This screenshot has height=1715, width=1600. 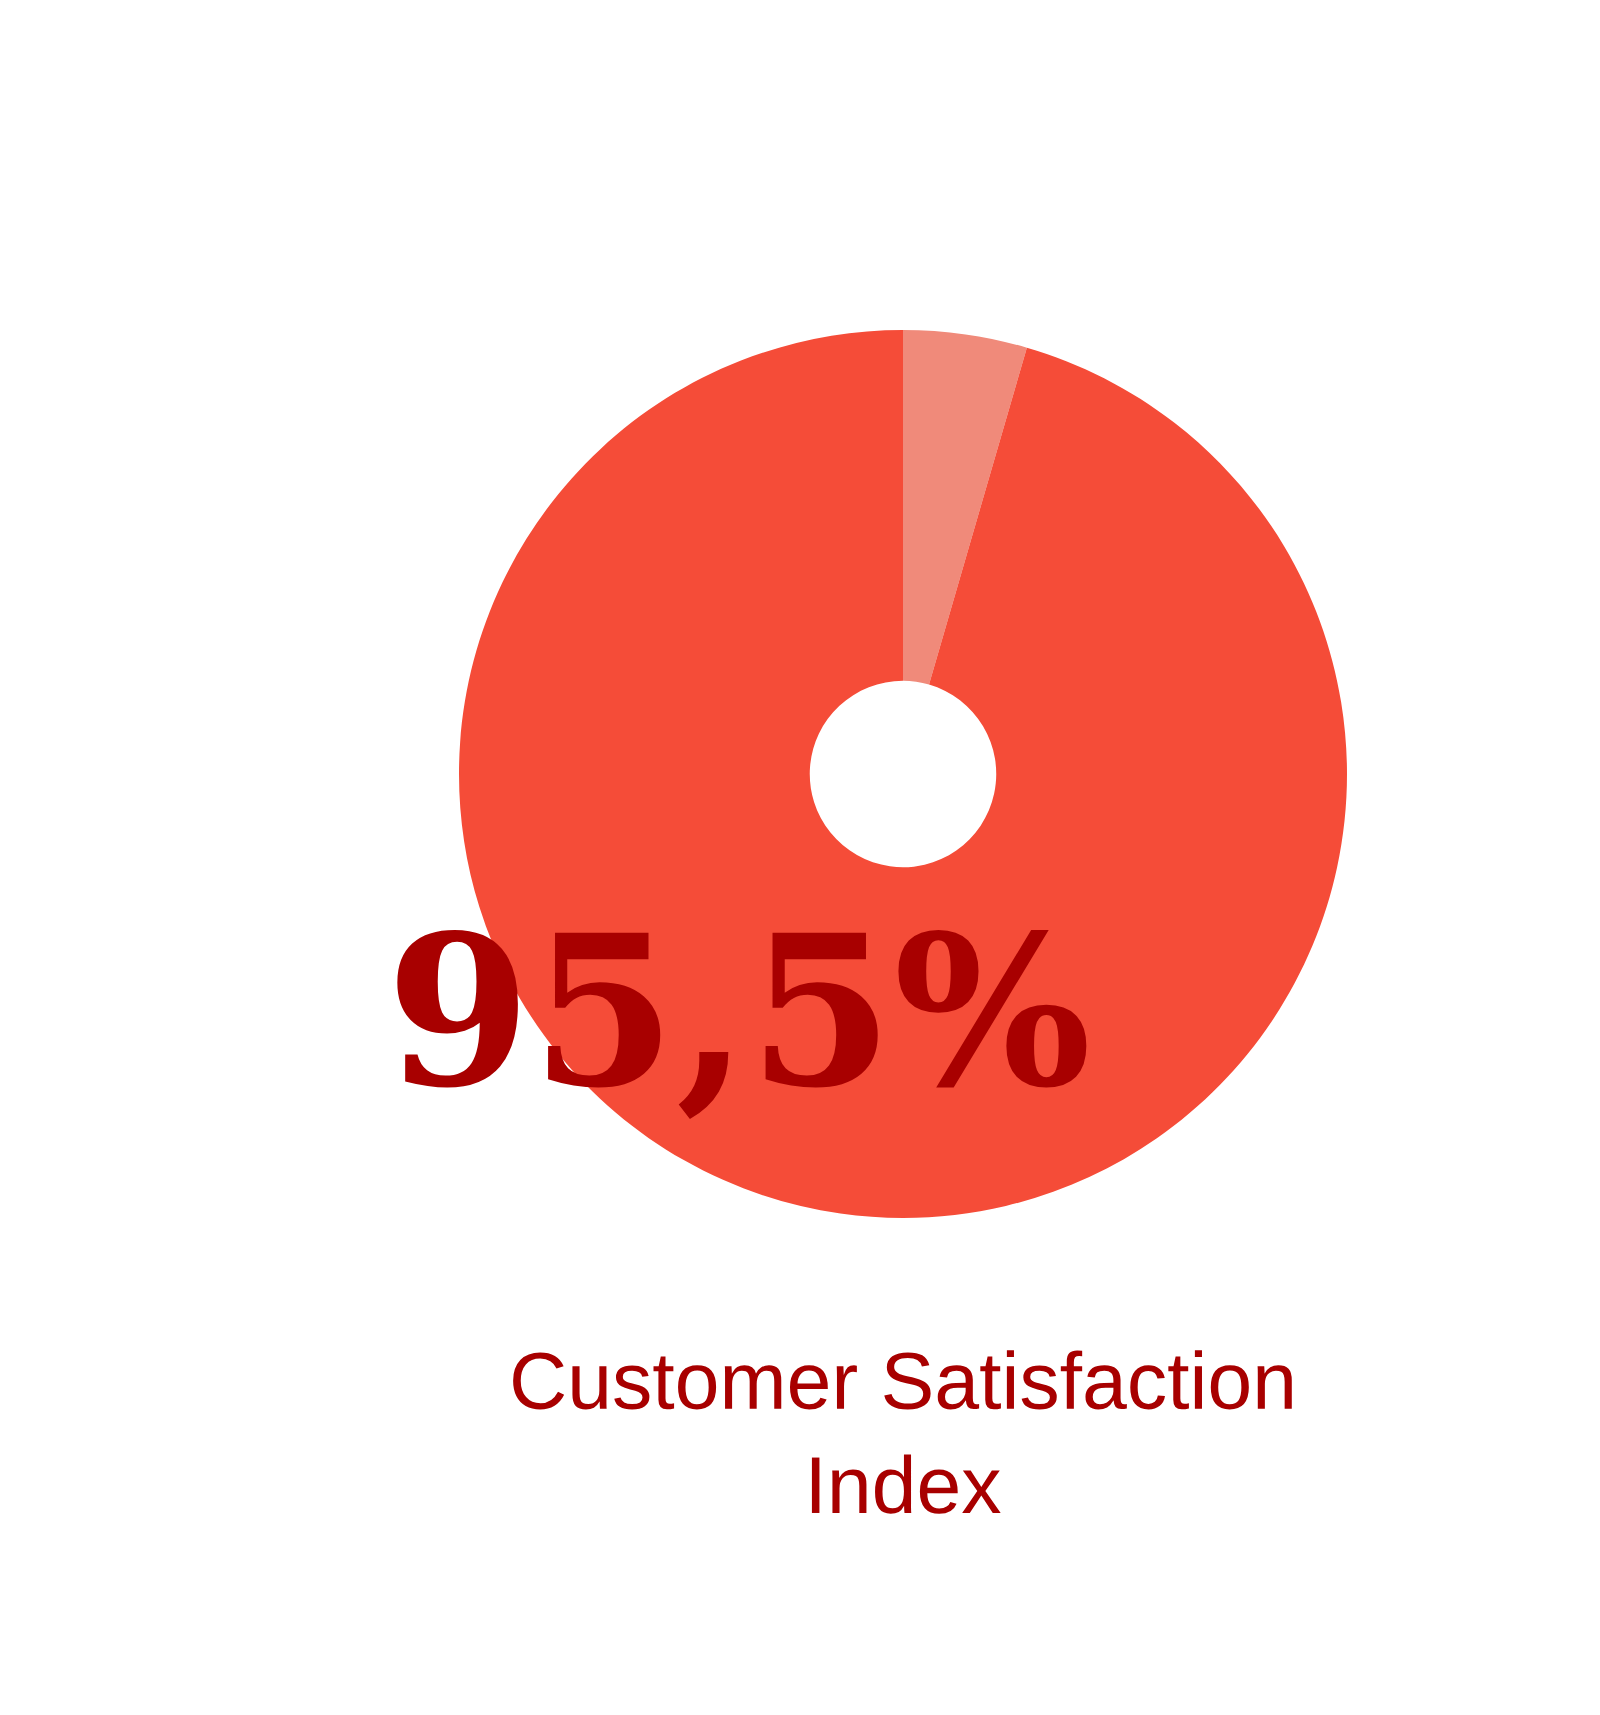 What do you see at coordinates (965, 507) in the screenshot?
I see `donut-slice` at bounding box center [965, 507].